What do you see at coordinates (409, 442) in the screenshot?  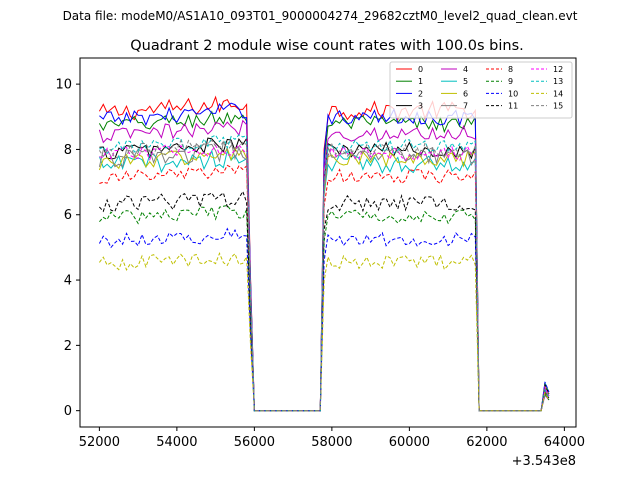 I see `x-tick-label: 60000` at bounding box center [409, 442].